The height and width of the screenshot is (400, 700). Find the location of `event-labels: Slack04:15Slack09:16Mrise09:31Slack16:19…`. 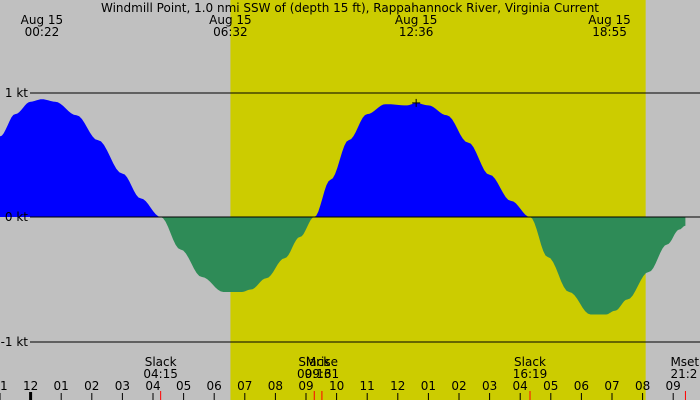

event-labels: Slack04:15Slack09:16Mrise09:31Slack16:19… is located at coordinates (421, 377).